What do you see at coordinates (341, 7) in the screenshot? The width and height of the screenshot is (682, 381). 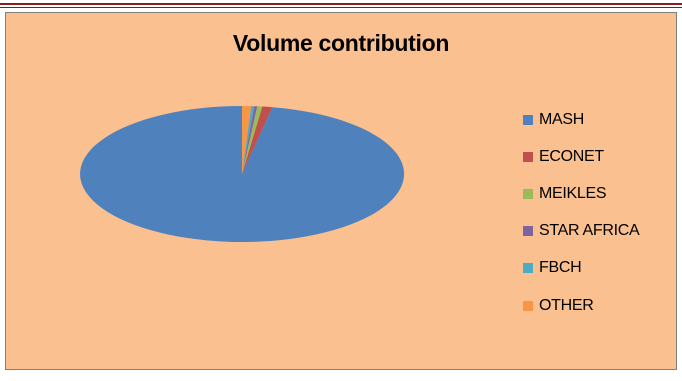 I see `header-rule-thin` at bounding box center [341, 7].